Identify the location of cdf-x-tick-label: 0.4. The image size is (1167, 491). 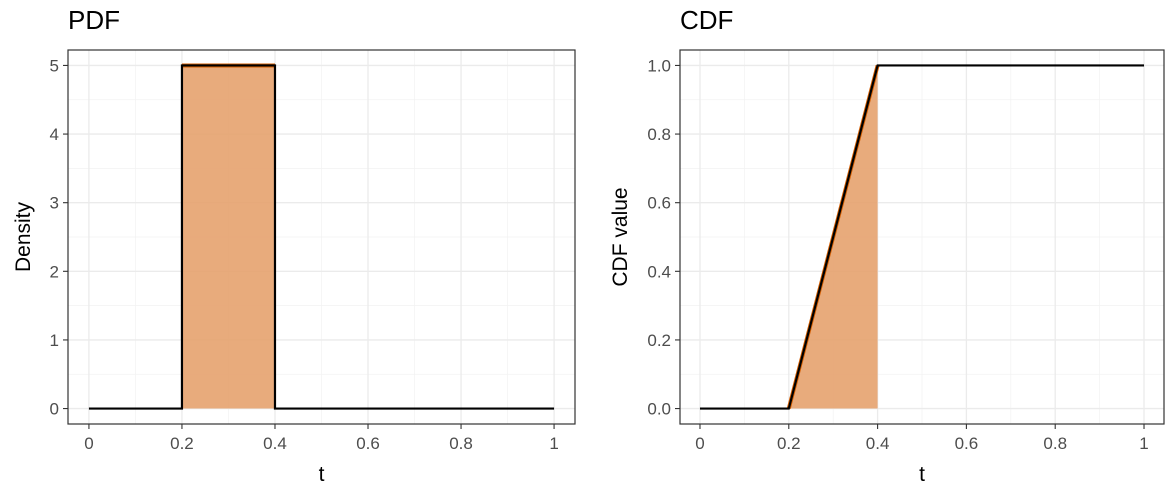
(878, 443).